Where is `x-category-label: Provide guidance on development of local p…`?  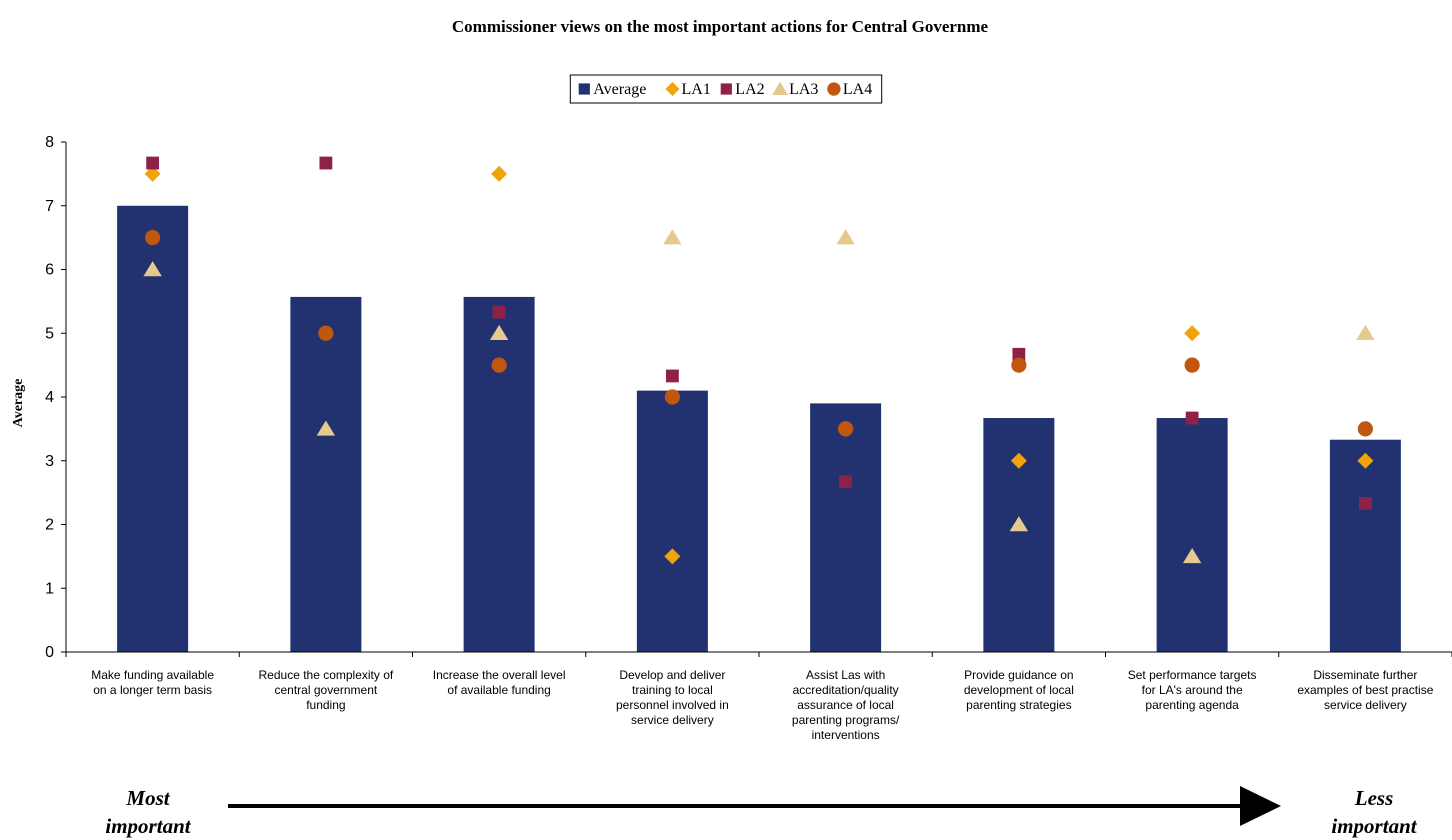 x-category-label: Provide guidance on development of local p… is located at coordinates (1019, 690).